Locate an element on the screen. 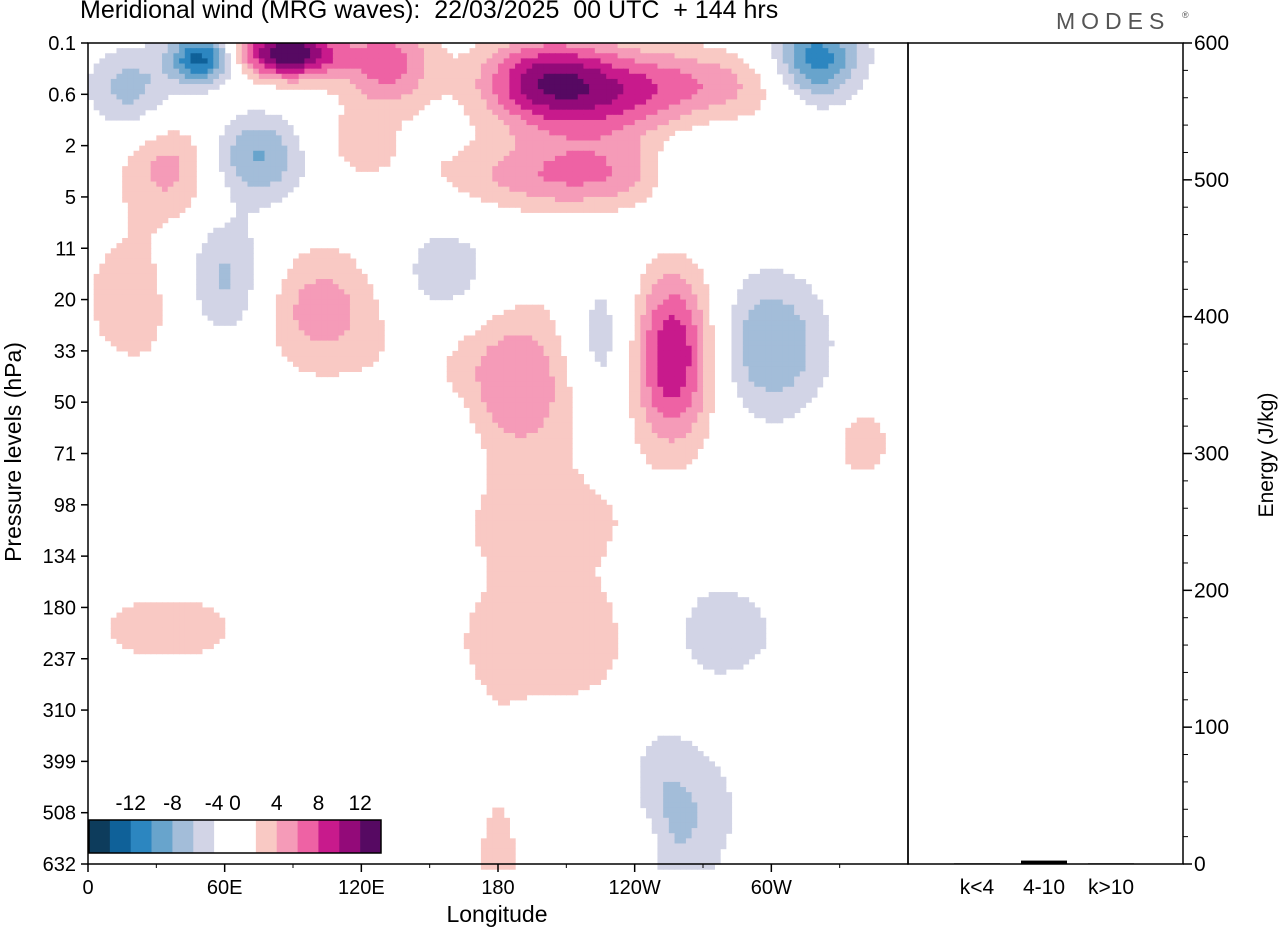 Image resolution: width=1280 pixels, height=930 pixels. registered-mark: ® is located at coordinates (1185, 15).